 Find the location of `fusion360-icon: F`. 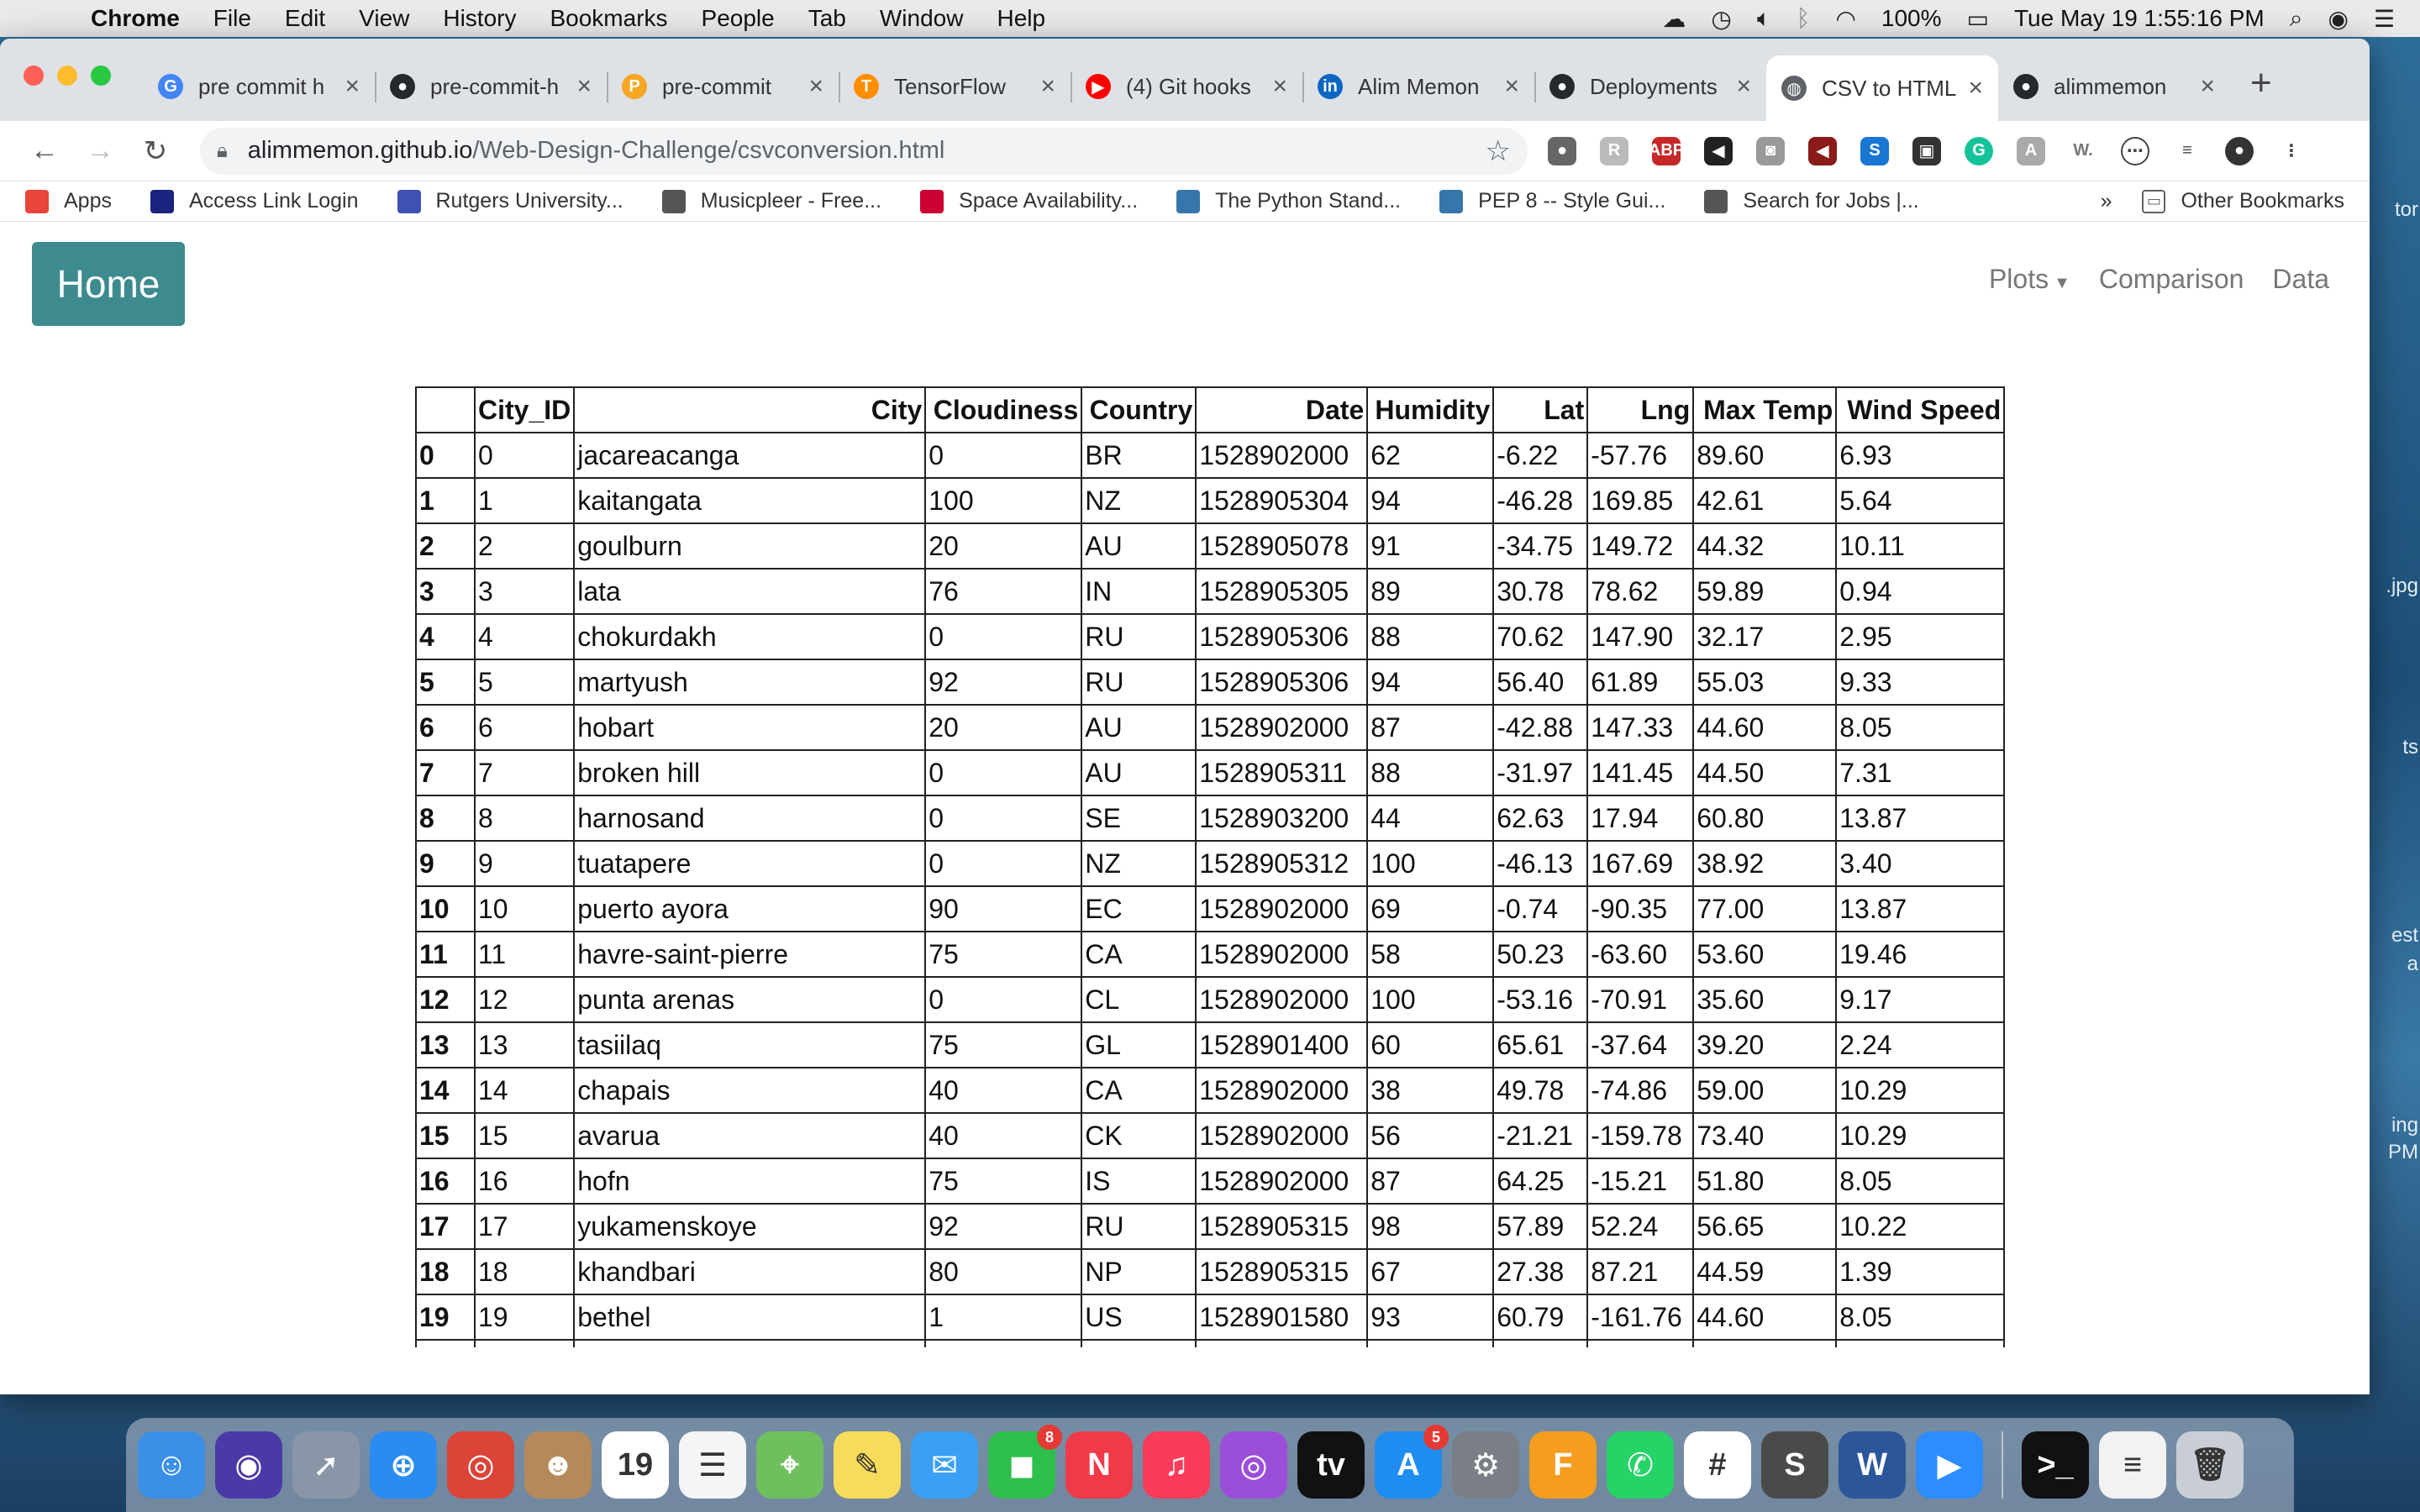

fusion360-icon: F is located at coordinates (1563, 1465).